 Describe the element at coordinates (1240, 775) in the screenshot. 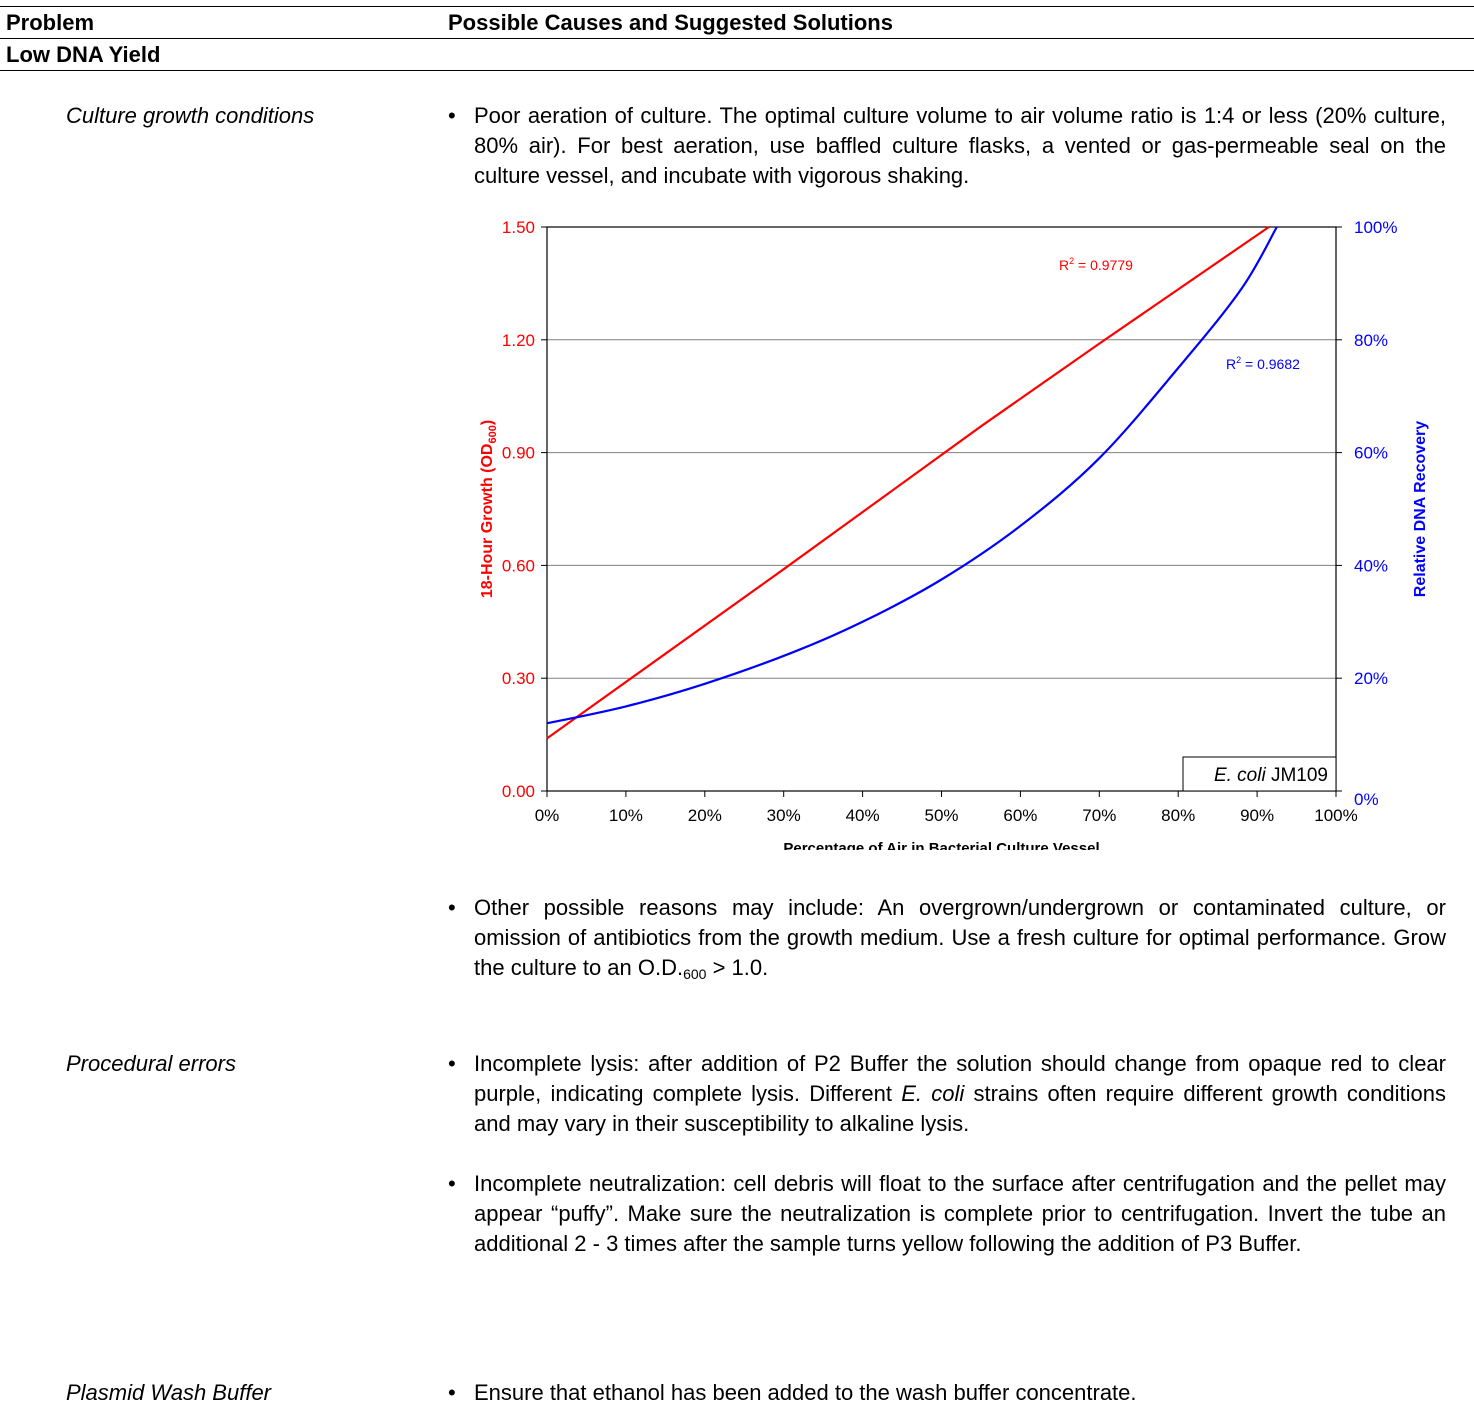

I see `strain-species: E. coli` at that location.